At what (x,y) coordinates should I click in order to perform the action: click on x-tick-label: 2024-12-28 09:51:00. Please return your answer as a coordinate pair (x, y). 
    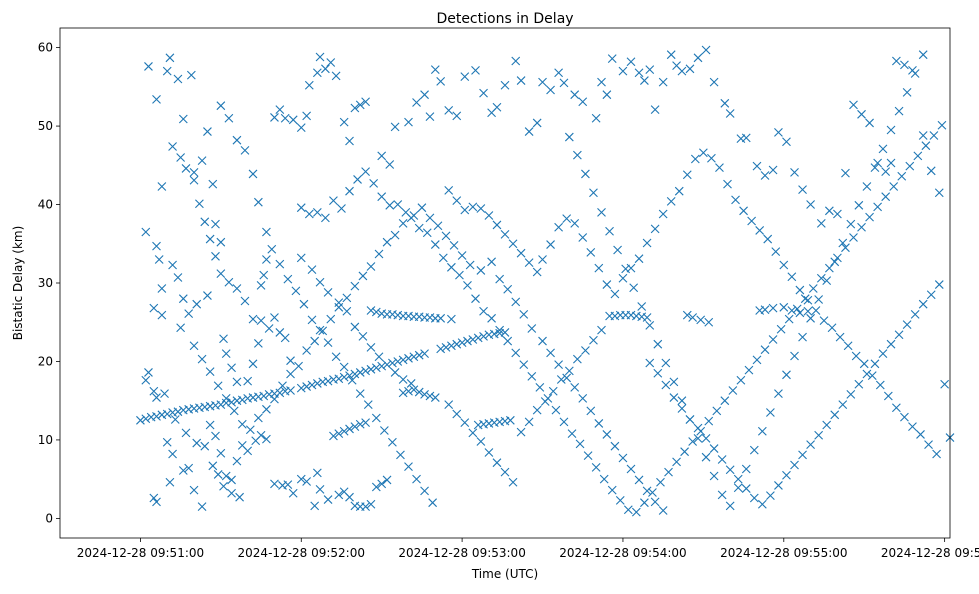
    Looking at the image, I should click on (140, 553).